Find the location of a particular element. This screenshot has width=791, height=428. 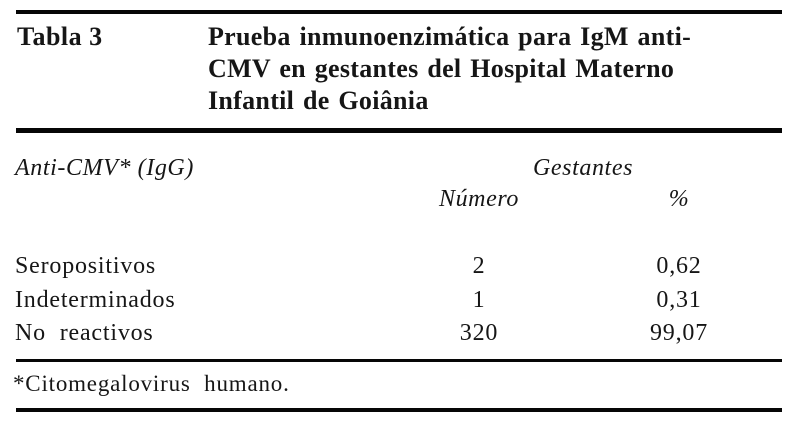

row-label-cell: Indeterminados is located at coordinates (95, 300).